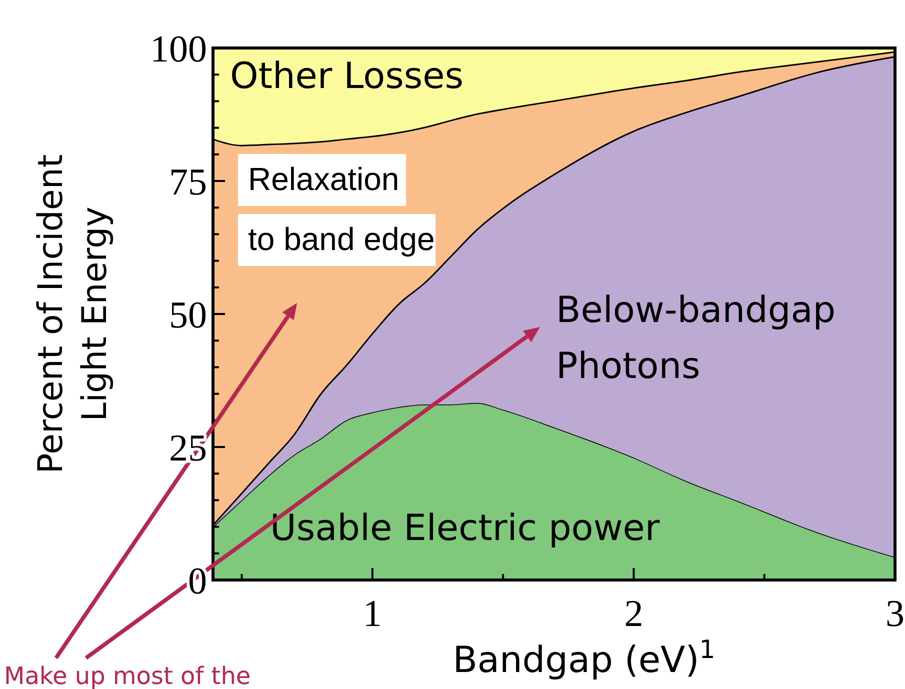 This screenshot has height=689, width=905. I want to click on y-axis-title: Percent of Incident Light Energy, so click(73, 314).